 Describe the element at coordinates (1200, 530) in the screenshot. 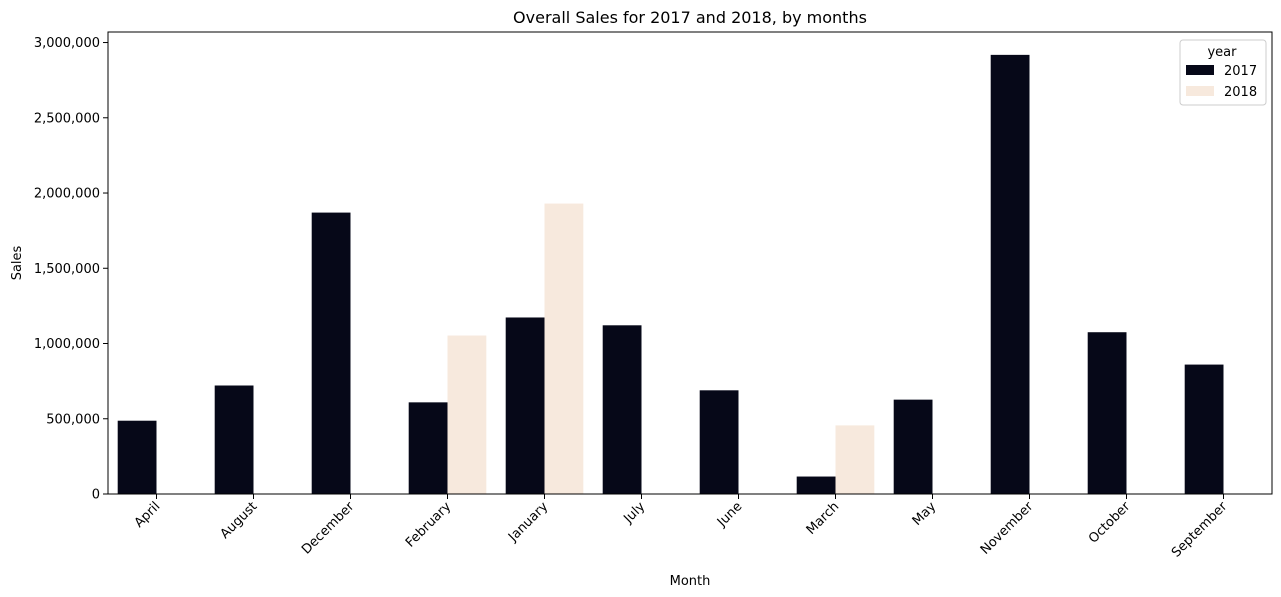

I see `x-tick-label: September` at that location.